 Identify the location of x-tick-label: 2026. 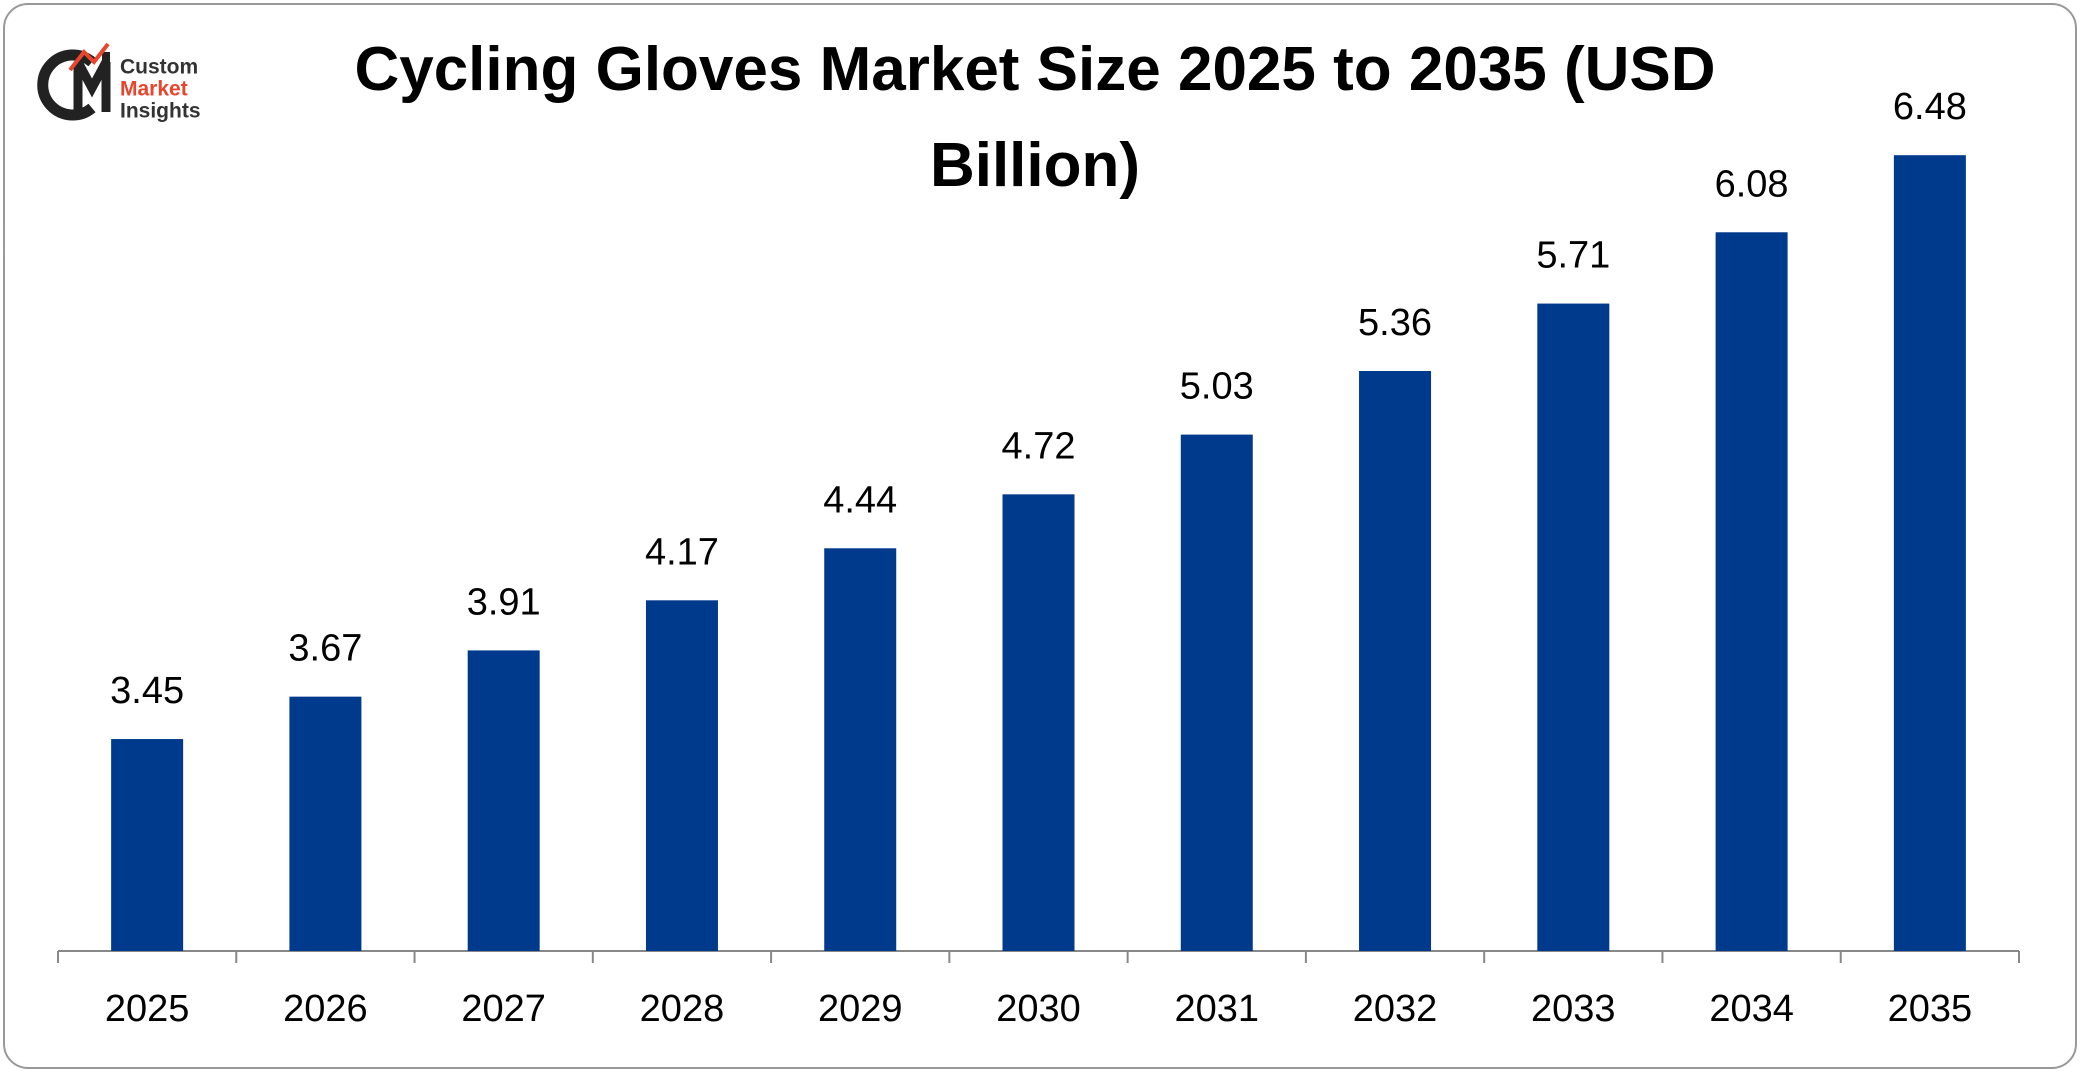
(325, 1009).